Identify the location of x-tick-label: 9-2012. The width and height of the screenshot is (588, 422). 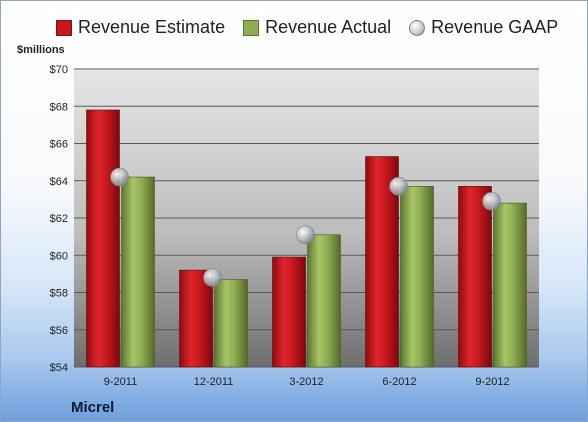
(492, 382).